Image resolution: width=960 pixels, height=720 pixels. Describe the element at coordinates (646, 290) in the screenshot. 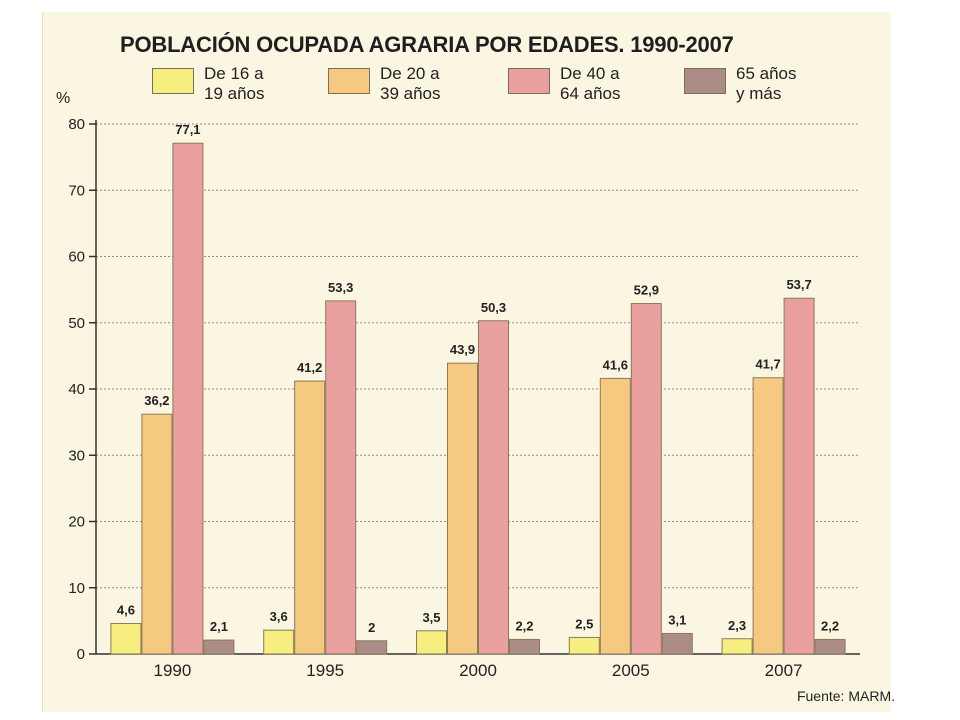

I see `data-label: 52,9` at that location.